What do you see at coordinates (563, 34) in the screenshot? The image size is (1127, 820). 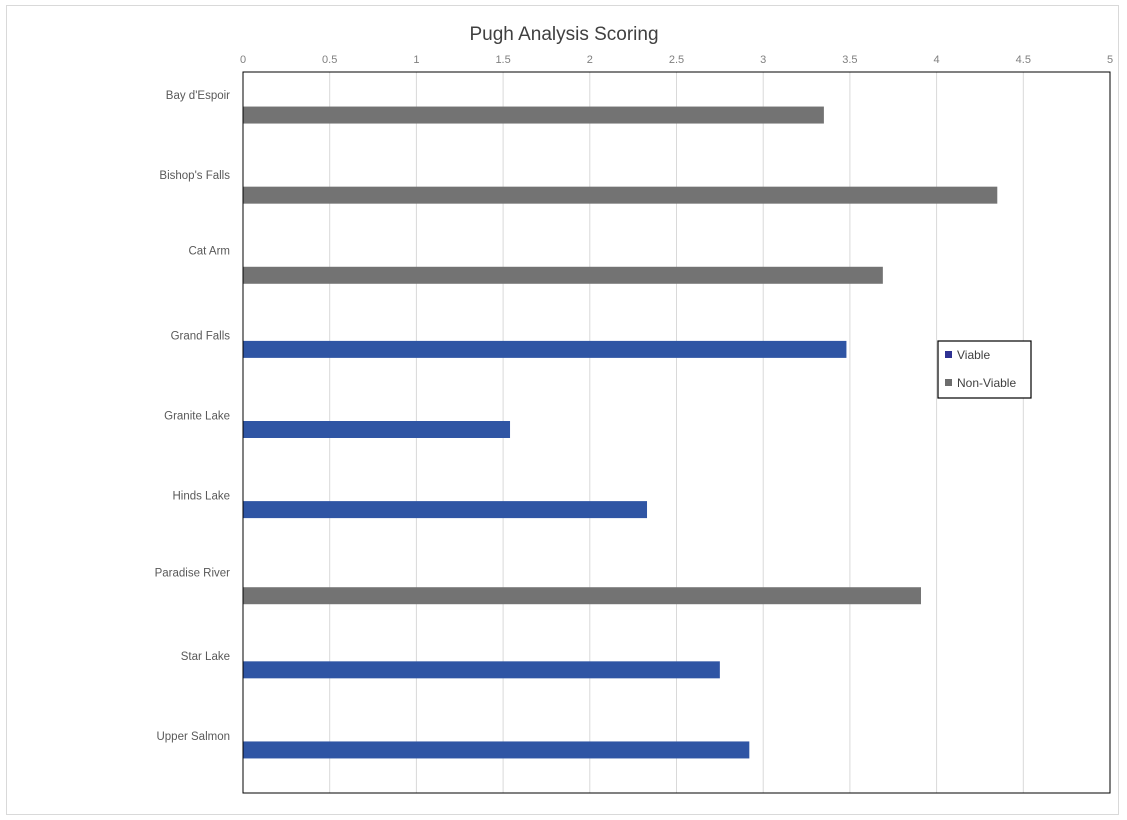 I see `chart-title: Pugh Analysis Scoring` at bounding box center [563, 34].